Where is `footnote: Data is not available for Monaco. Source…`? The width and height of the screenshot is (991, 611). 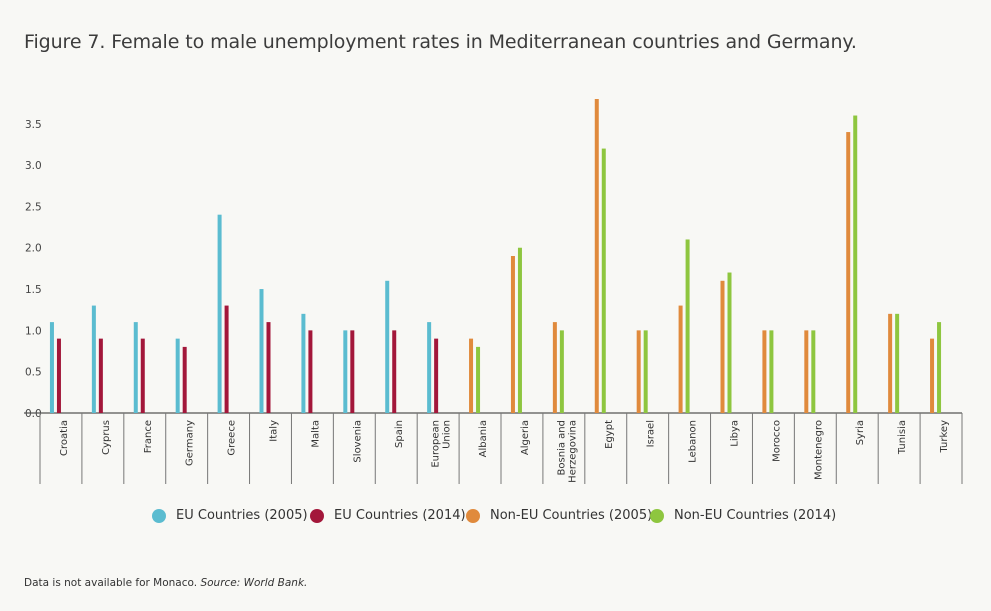
footnote: Data is not available for Monaco. Source… is located at coordinates (165, 583).